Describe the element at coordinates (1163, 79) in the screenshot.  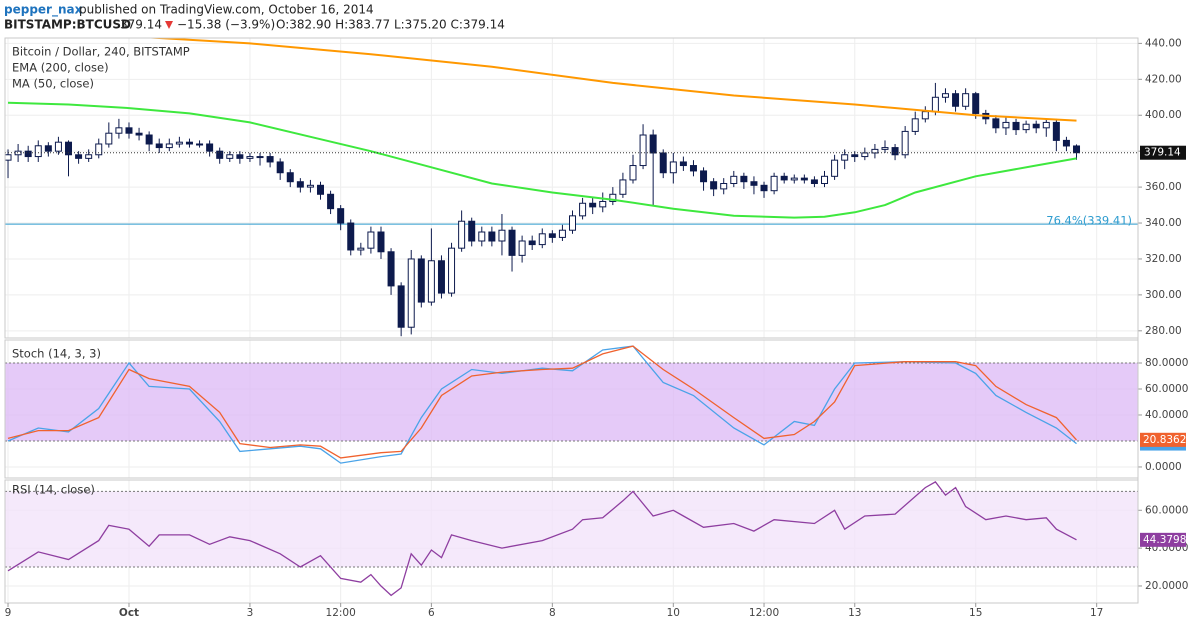
I see `y-tick-label: 420.00` at that location.